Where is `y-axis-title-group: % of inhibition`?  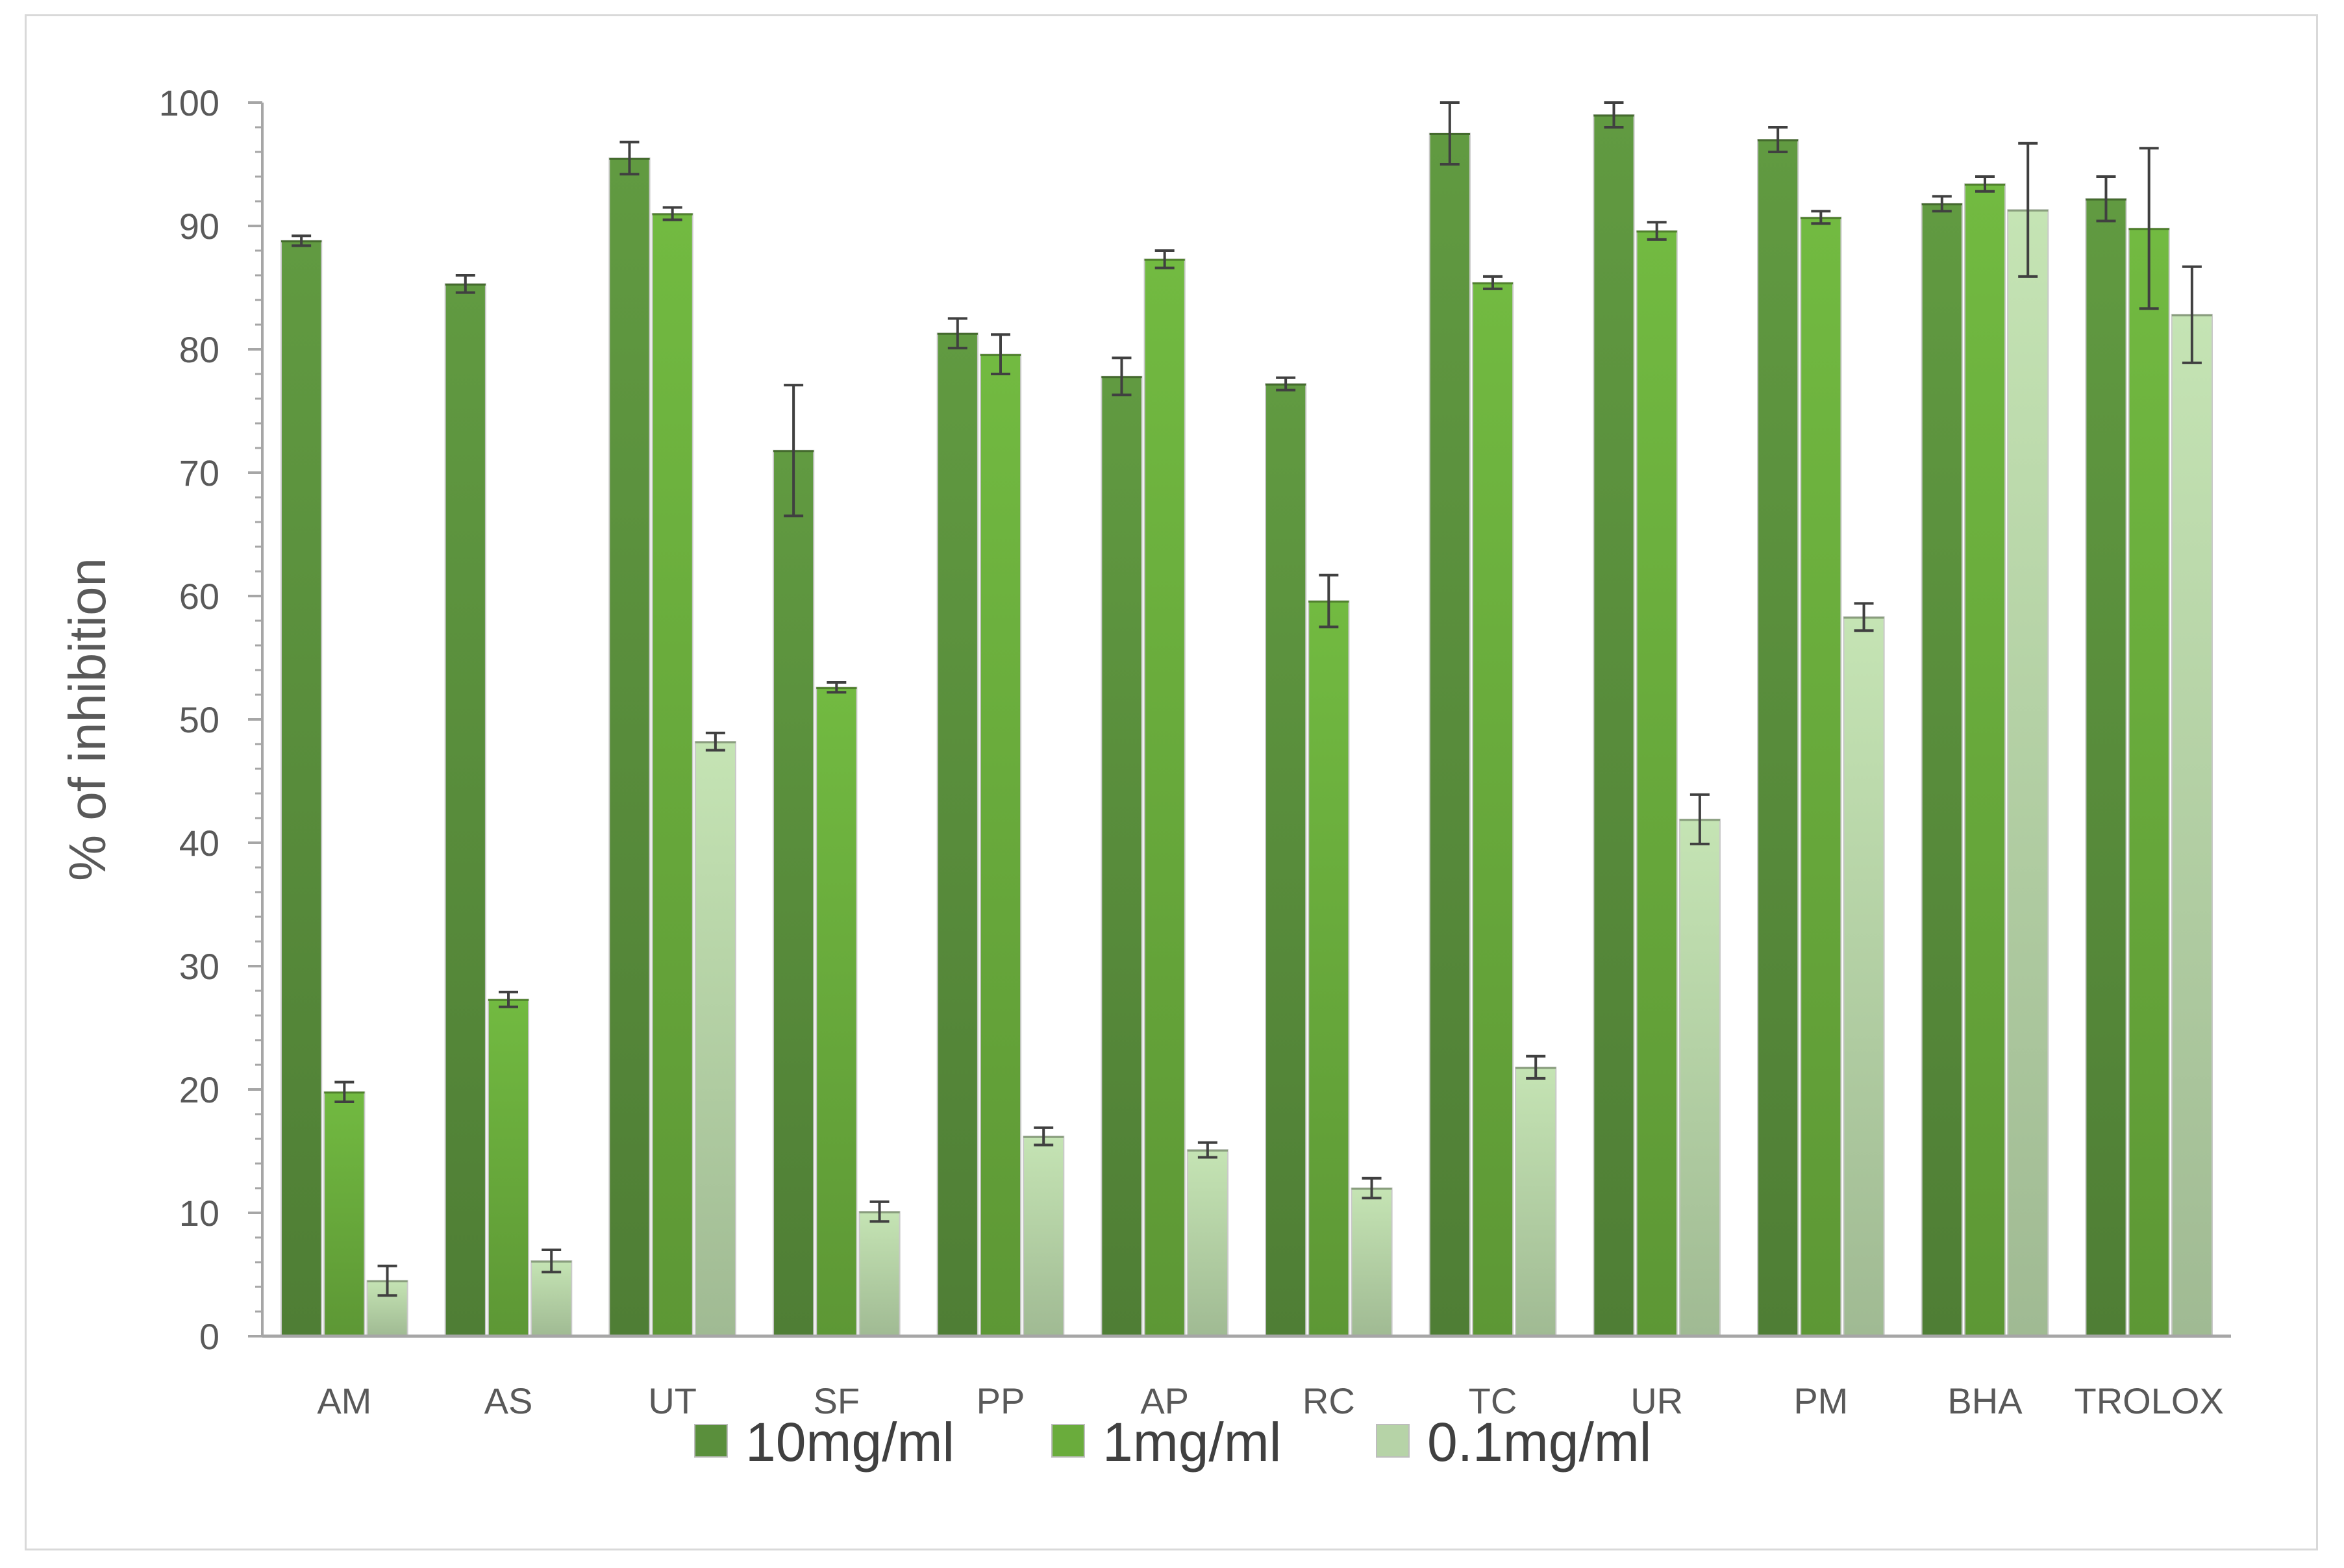
y-axis-title-group: % of inhibition is located at coordinates (87, 719).